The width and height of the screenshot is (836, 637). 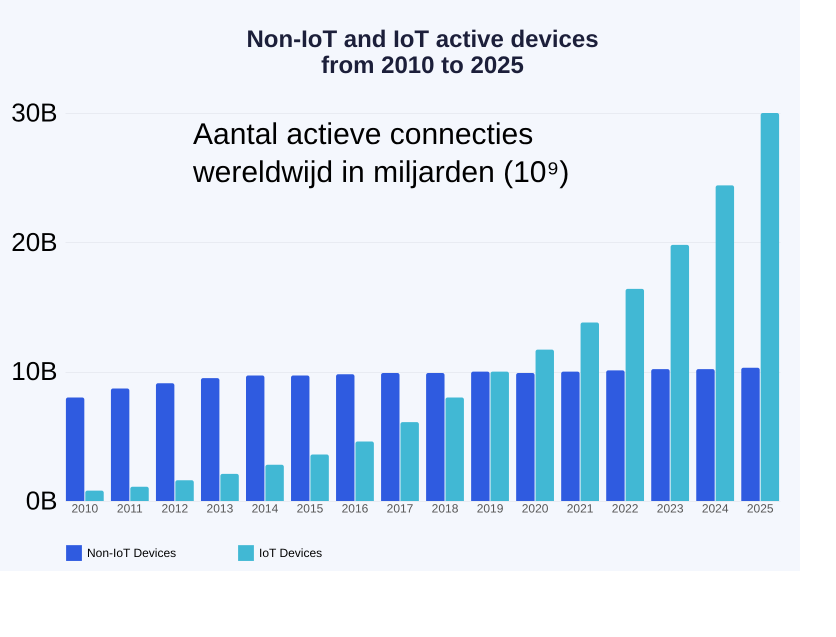 I want to click on y-tick-label: 10B, so click(x=34, y=371).